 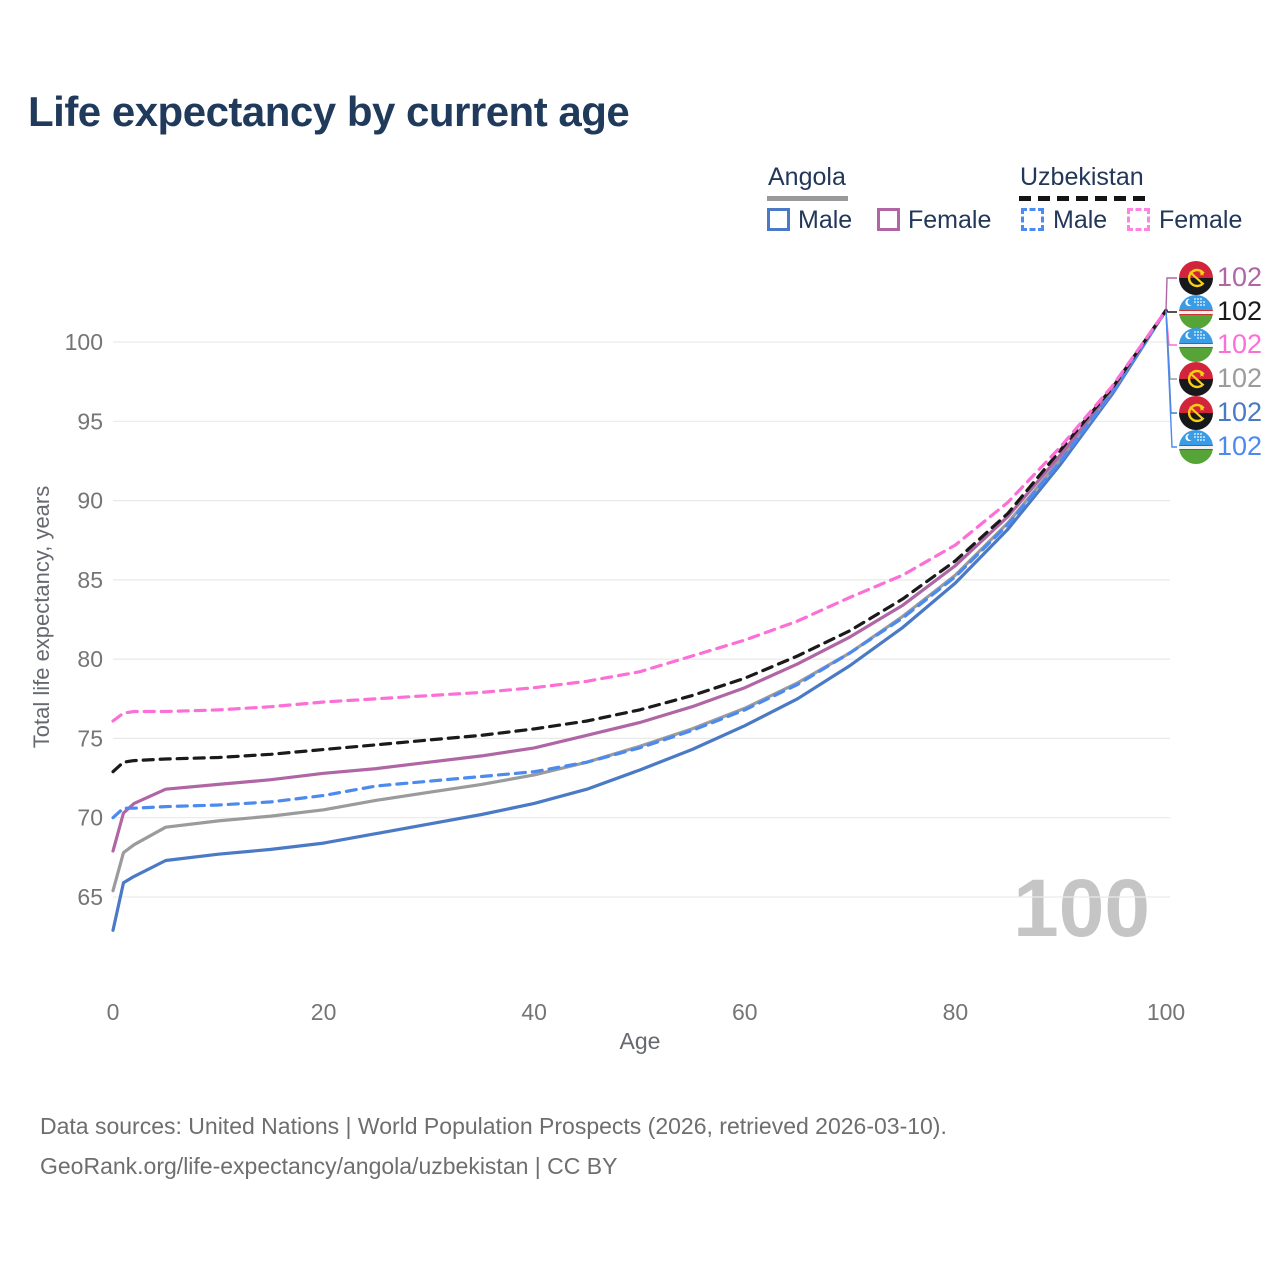 I want to click on x-tick-label: 80, so click(x=956, y=1012).